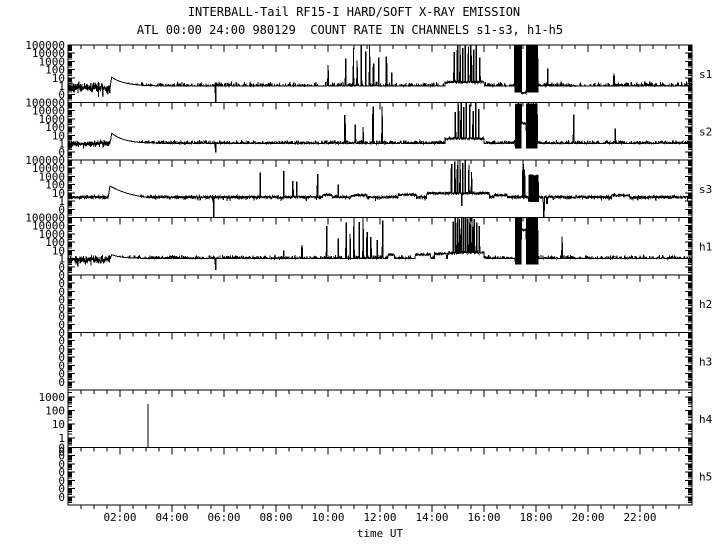 Image resolution: width=720 pixels, height=550 pixels. I want to click on tick-marks-h5, so click(380, 476).